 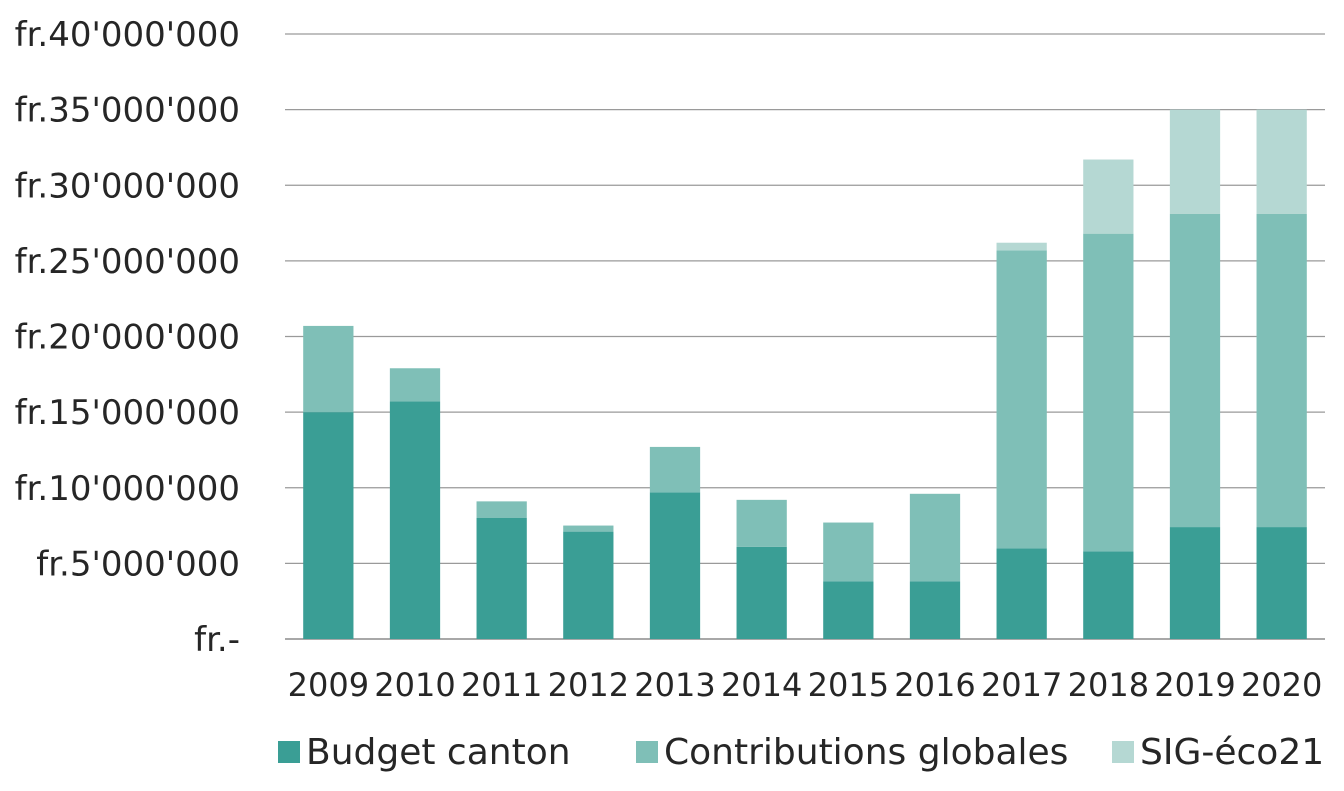 I want to click on bar-contributions-globales-2010, so click(x=415, y=385).